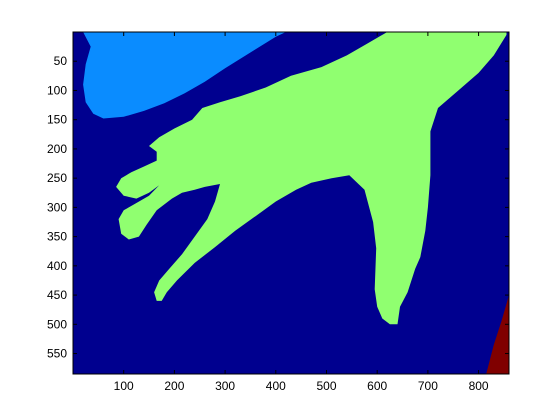  Describe the element at coordinates (57, 324) in the screenshot. I see `y-tick-label-500: 500` at that location.